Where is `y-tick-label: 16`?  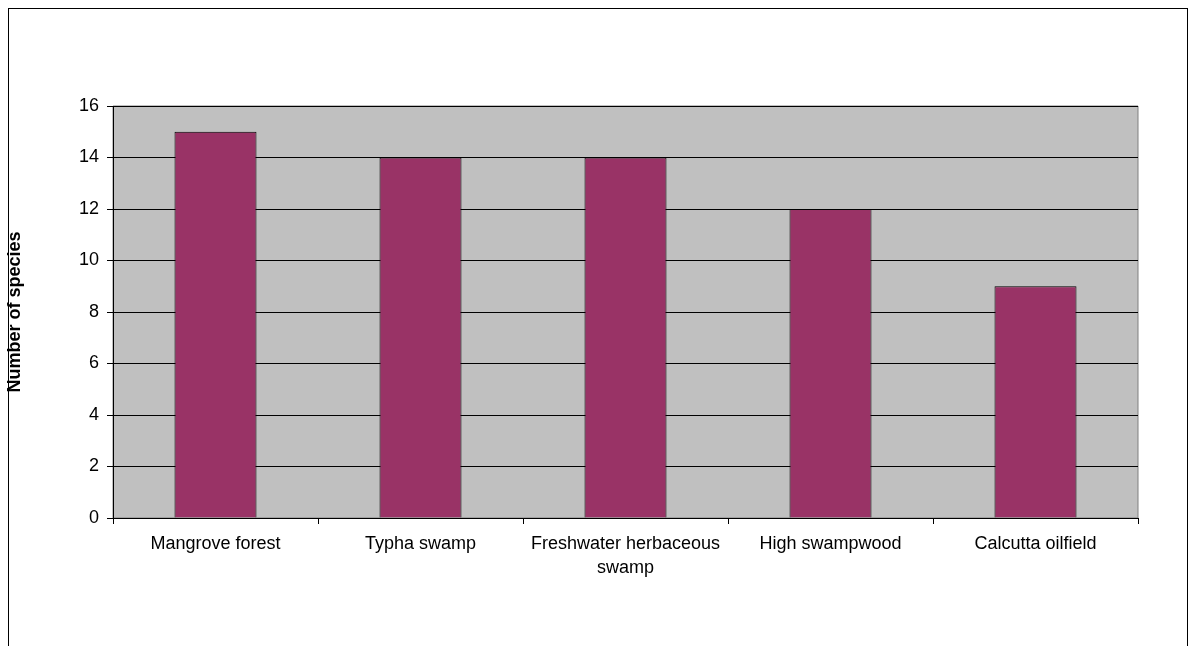
y-tick-label: 16 is located at coordinates (88, 104).